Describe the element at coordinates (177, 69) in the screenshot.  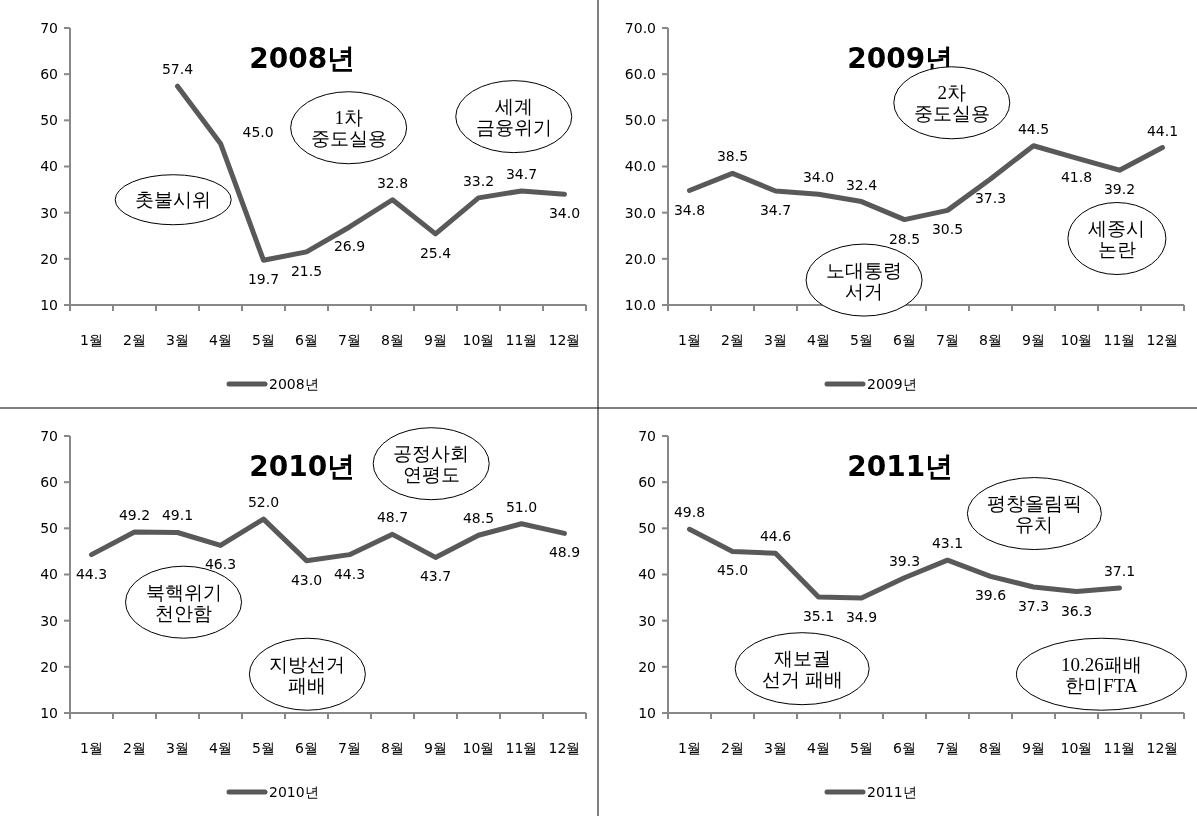
I see `data-label: 57.4` at that location.